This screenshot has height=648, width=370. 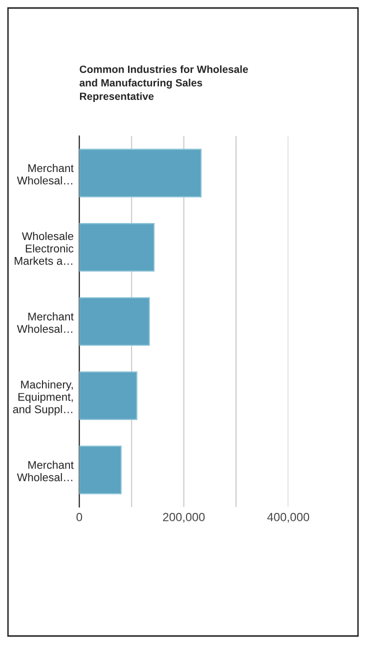 I want to click on x-tick-label: 0, so click(x=79, y=517).